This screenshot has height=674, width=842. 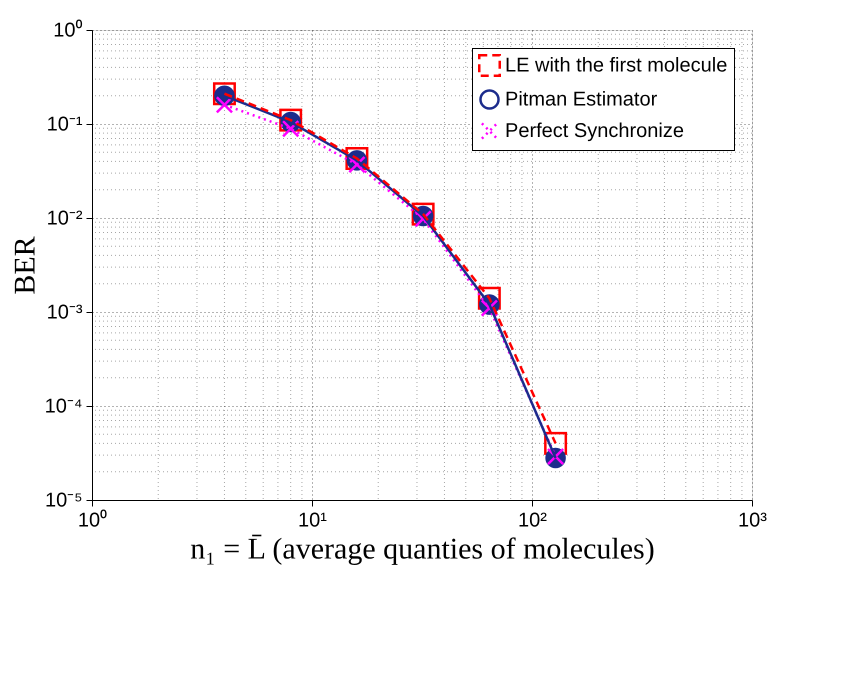 What do you see at coordinates (64, 313) in the screenshot?
I see `y-tick-label: 10⁻³` at bounding box center [64, 313].